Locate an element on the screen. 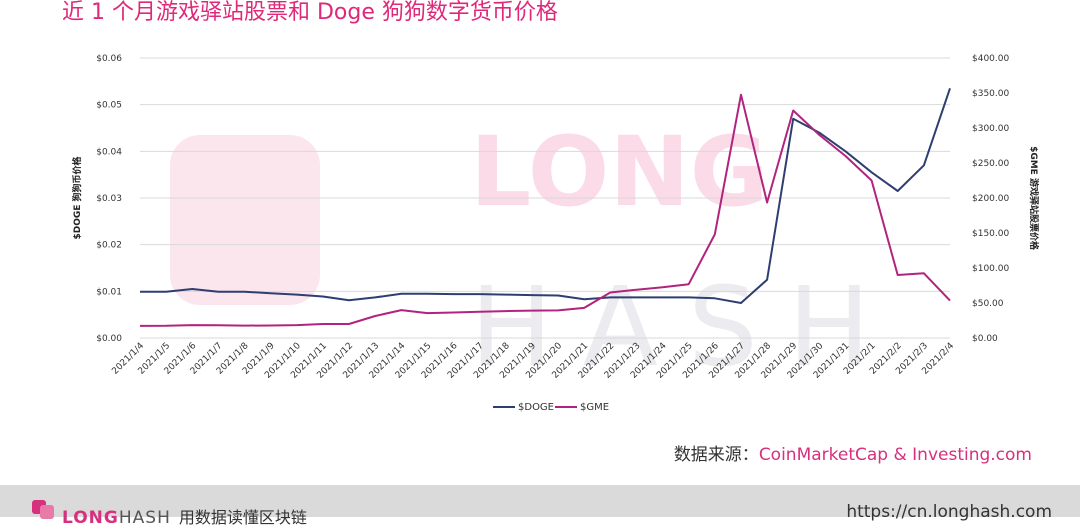 The image size is (1080, 528). data-source-label: 数据来源： is located at coordinates (716, 455).